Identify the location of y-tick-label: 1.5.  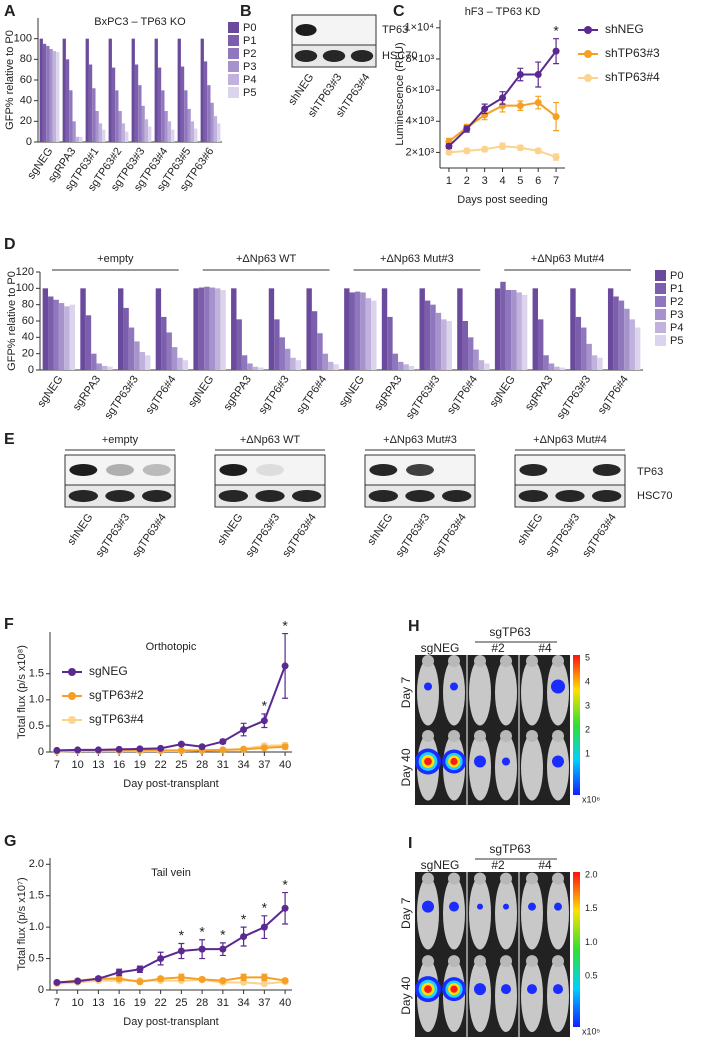
(36, 674).